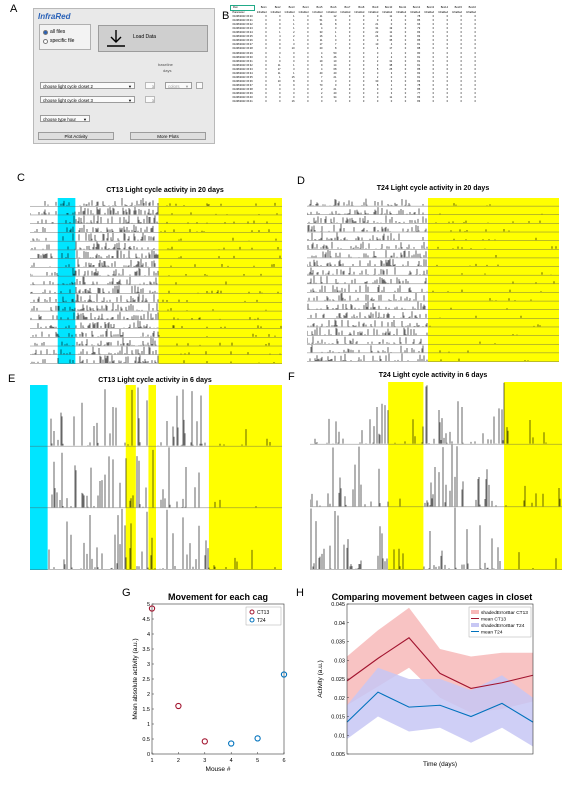 Image resolution: width=573 pixels, height=799 pixels. I want to click on x-tick-label: 1, so click(151, 761).